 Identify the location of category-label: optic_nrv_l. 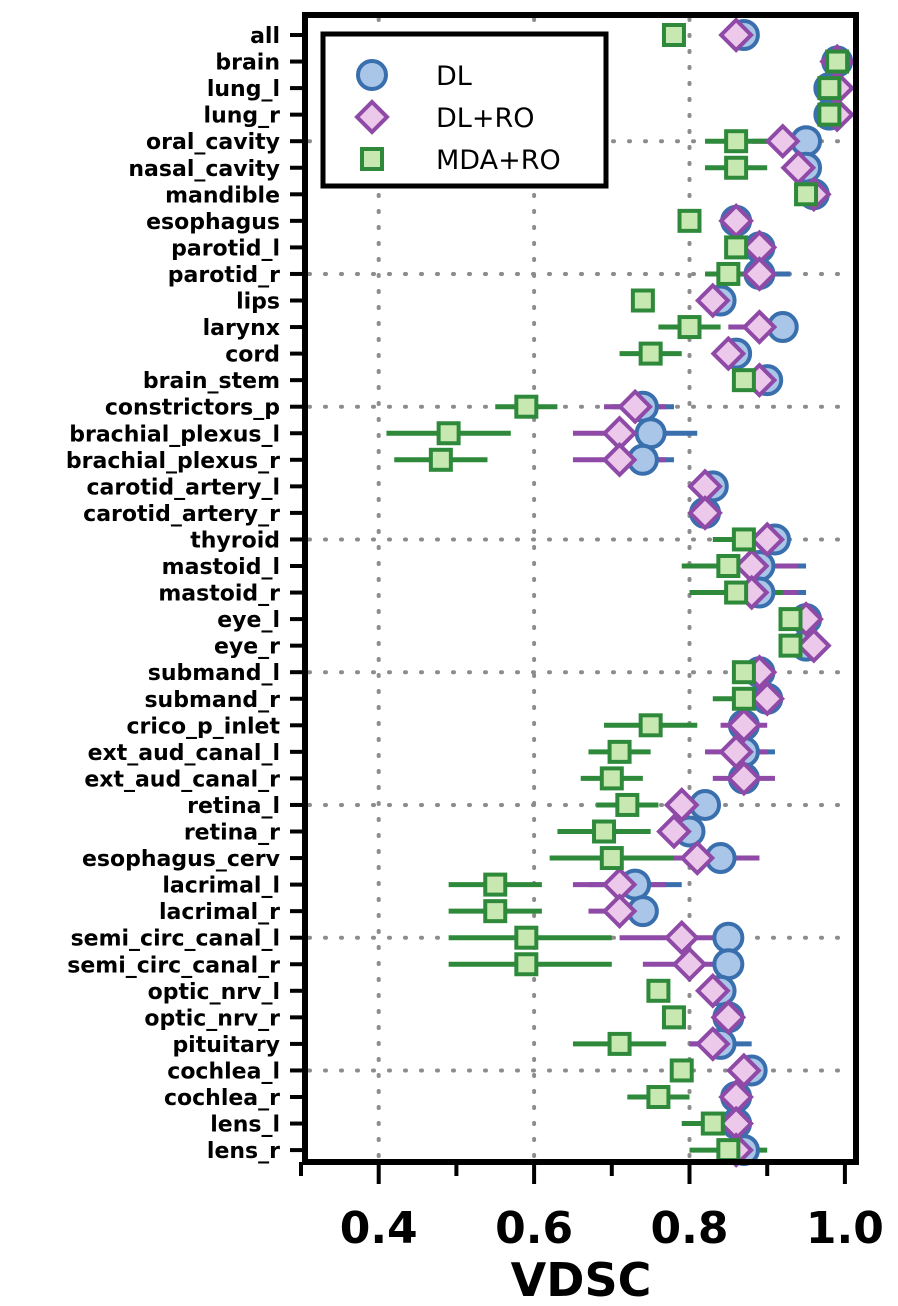
(214, 992).